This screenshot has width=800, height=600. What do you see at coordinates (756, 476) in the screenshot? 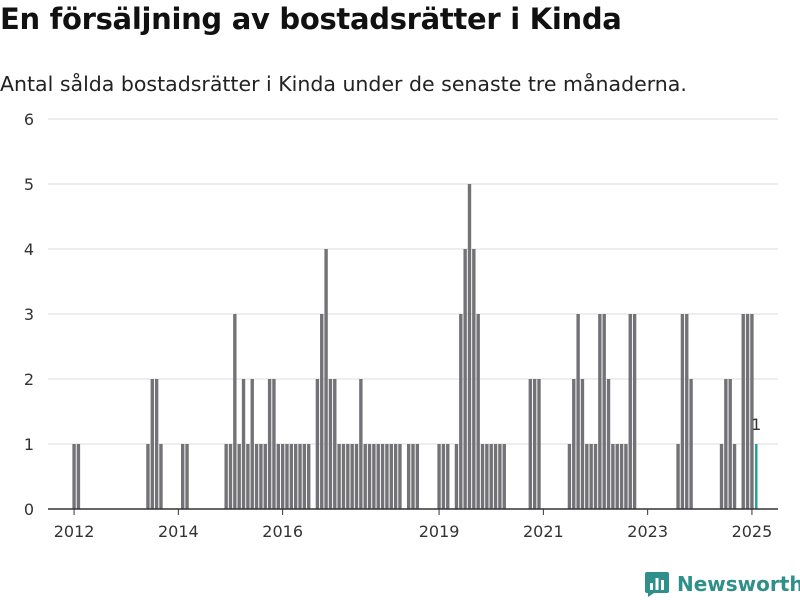
I see `highlighted-bar` at bounding box center [756, 476].